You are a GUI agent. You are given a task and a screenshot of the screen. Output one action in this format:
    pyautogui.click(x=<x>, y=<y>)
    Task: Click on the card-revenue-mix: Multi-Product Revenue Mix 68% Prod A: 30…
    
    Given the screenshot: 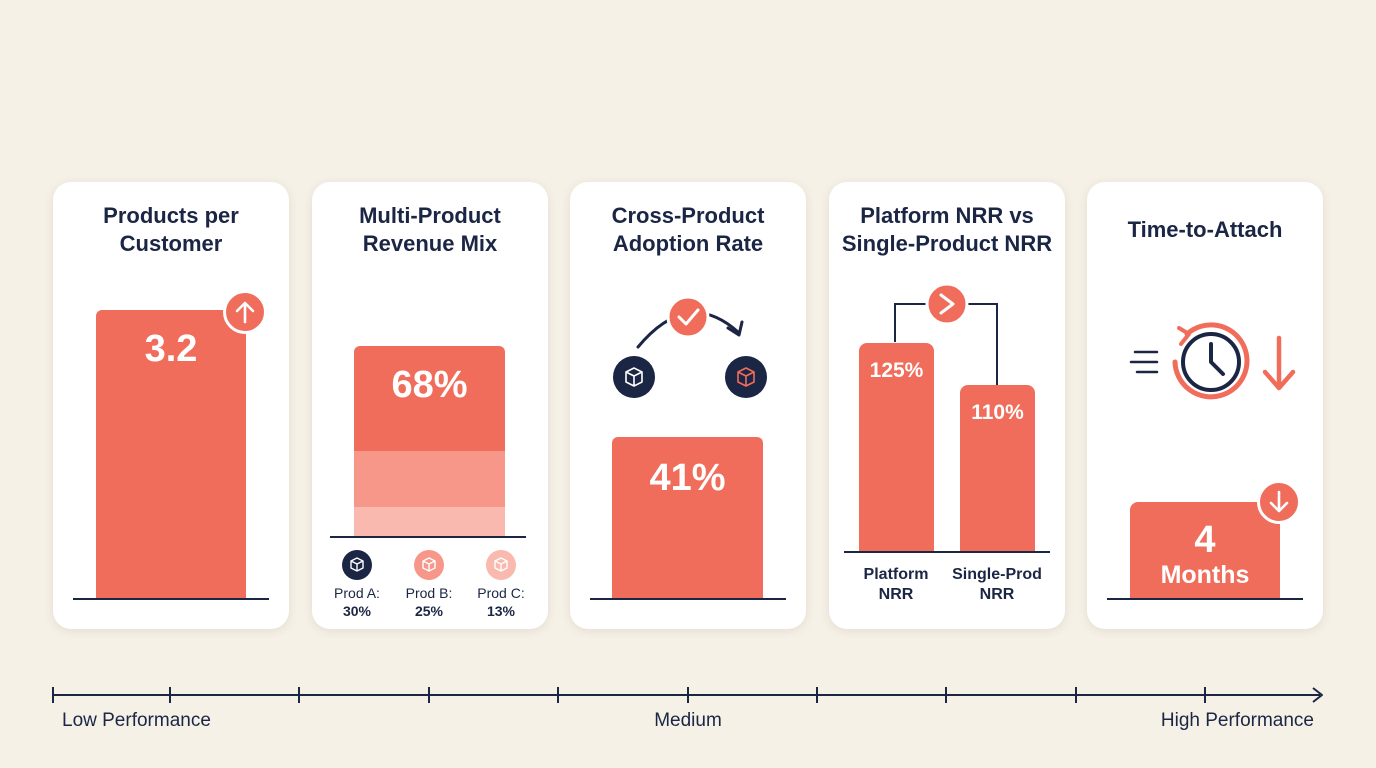 What is the action you would take?
    pyautogui.click(x=430, y=405)
    